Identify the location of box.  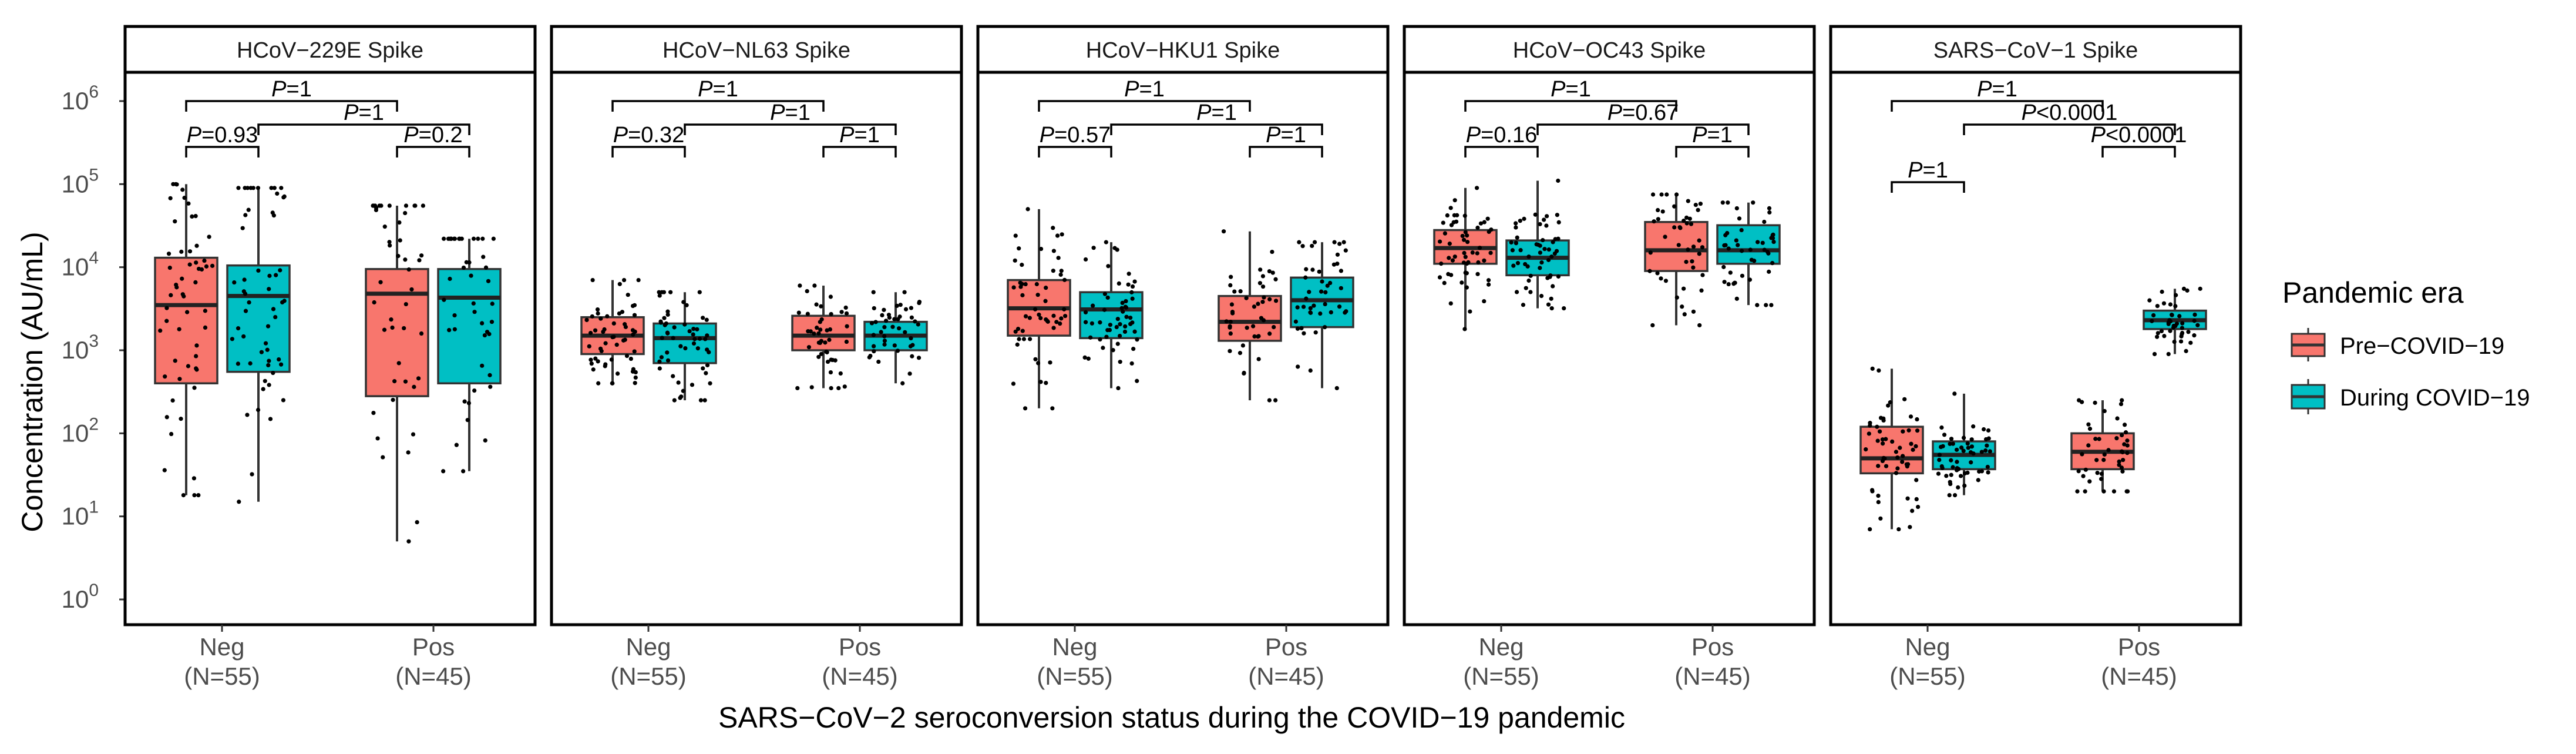
(469, 326).